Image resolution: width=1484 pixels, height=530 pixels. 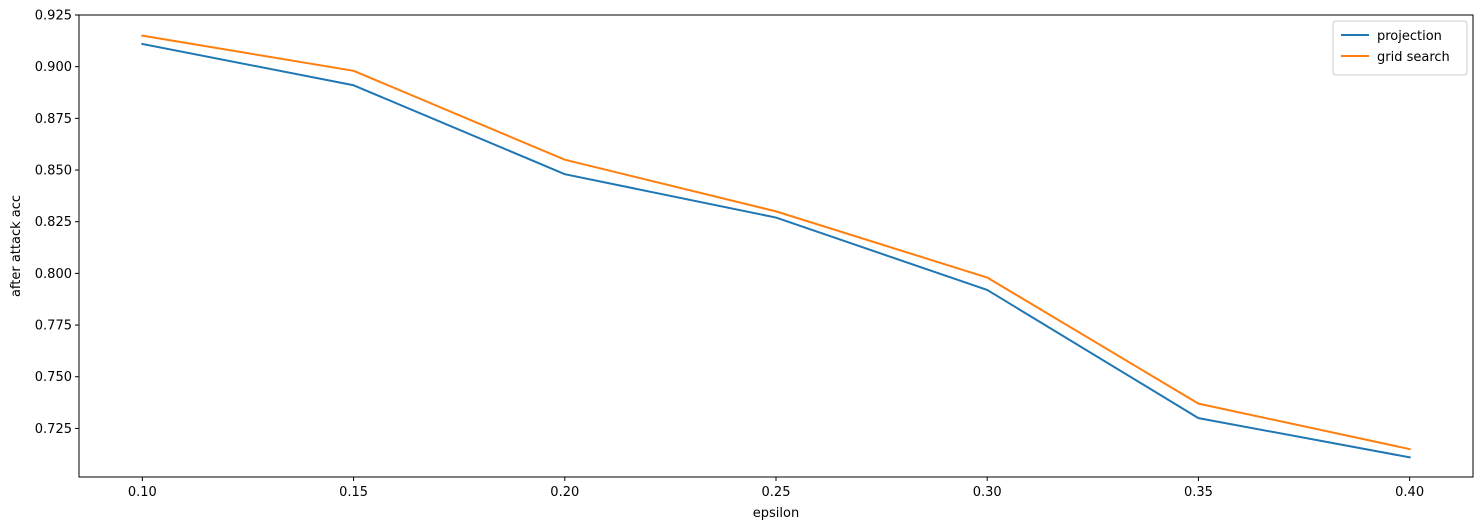 I want to click on y-tick-label: 0.925, so click(x=53, y=16).